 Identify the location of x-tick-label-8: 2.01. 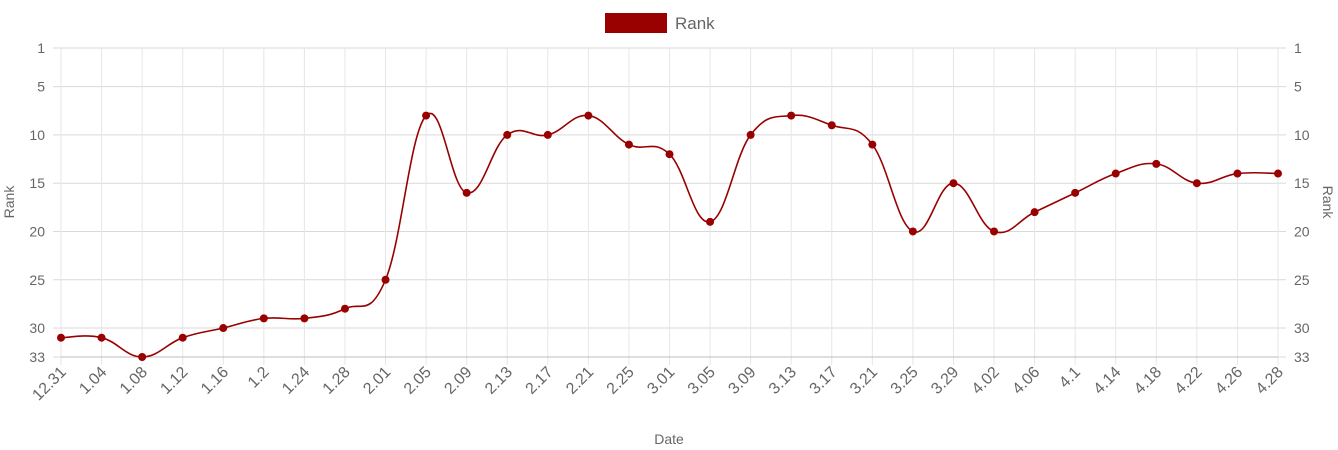
(377, 381).